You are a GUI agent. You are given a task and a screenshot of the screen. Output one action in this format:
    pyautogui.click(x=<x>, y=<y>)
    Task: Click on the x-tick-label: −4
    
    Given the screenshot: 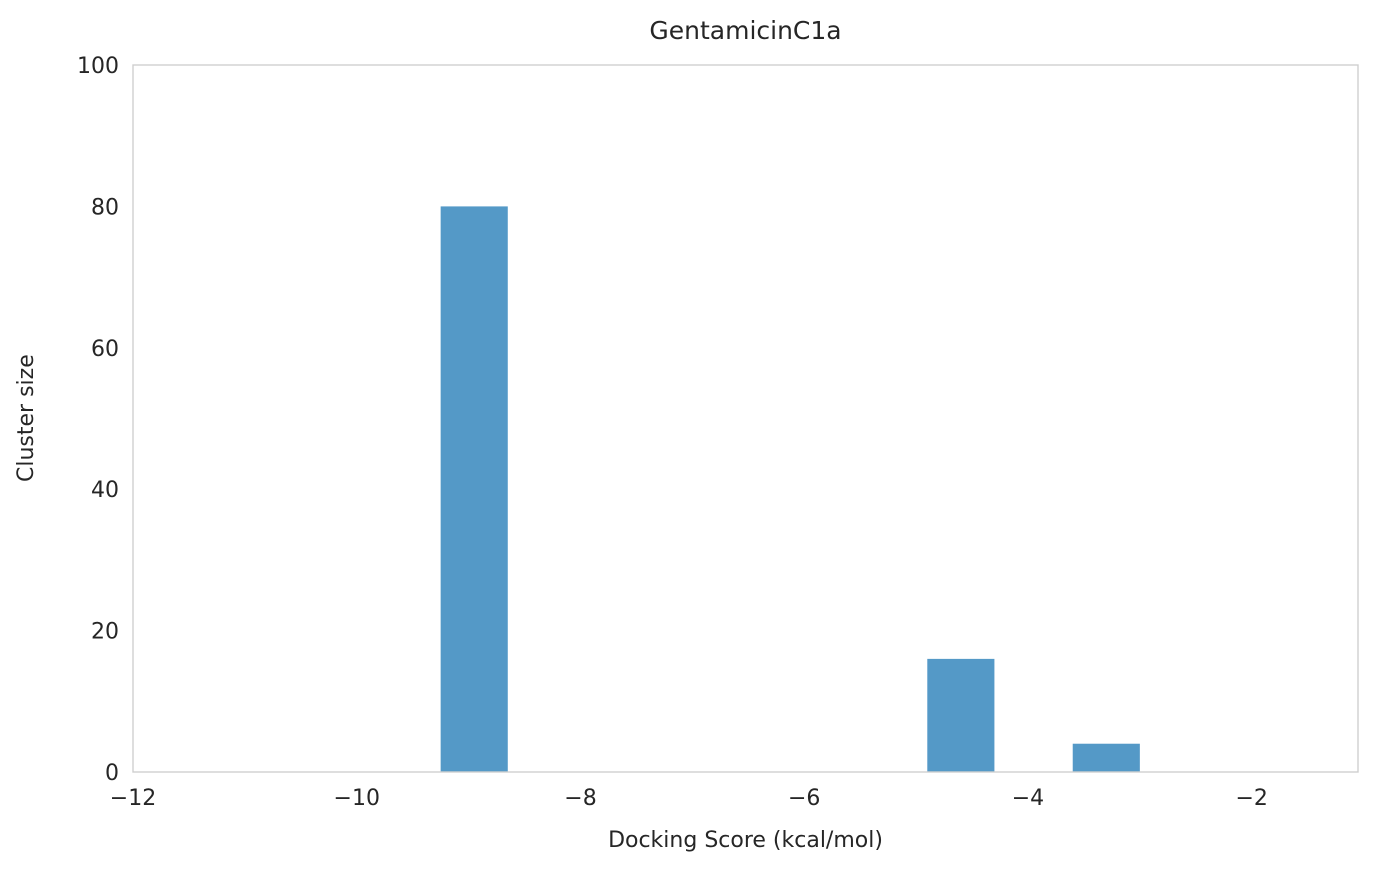 What is the action you would take?
    pyautogui.click(x=1028, y=798)
    